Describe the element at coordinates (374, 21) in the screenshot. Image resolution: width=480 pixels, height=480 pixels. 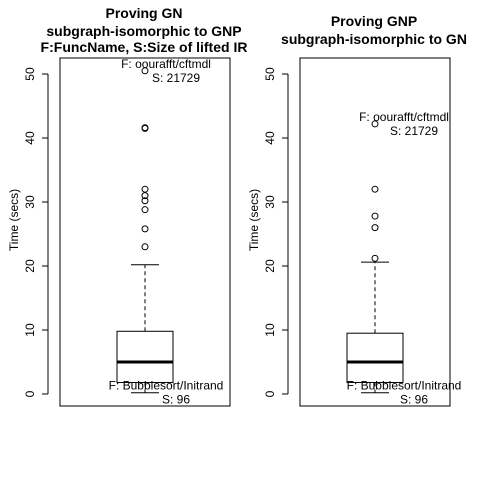
I see `chart-title-line: Proving GNP` at that location.